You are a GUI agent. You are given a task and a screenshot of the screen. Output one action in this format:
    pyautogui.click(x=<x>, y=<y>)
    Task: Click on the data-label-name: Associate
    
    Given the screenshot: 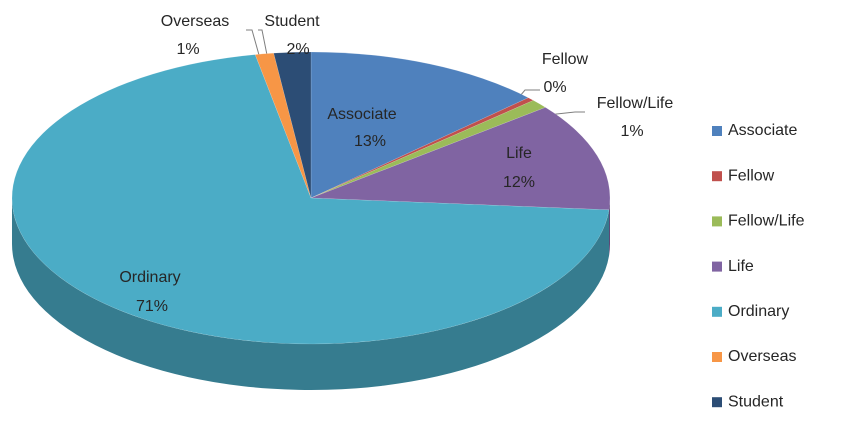 What is the action you would take?
    pyautogui.click(x=361, y=114)
    